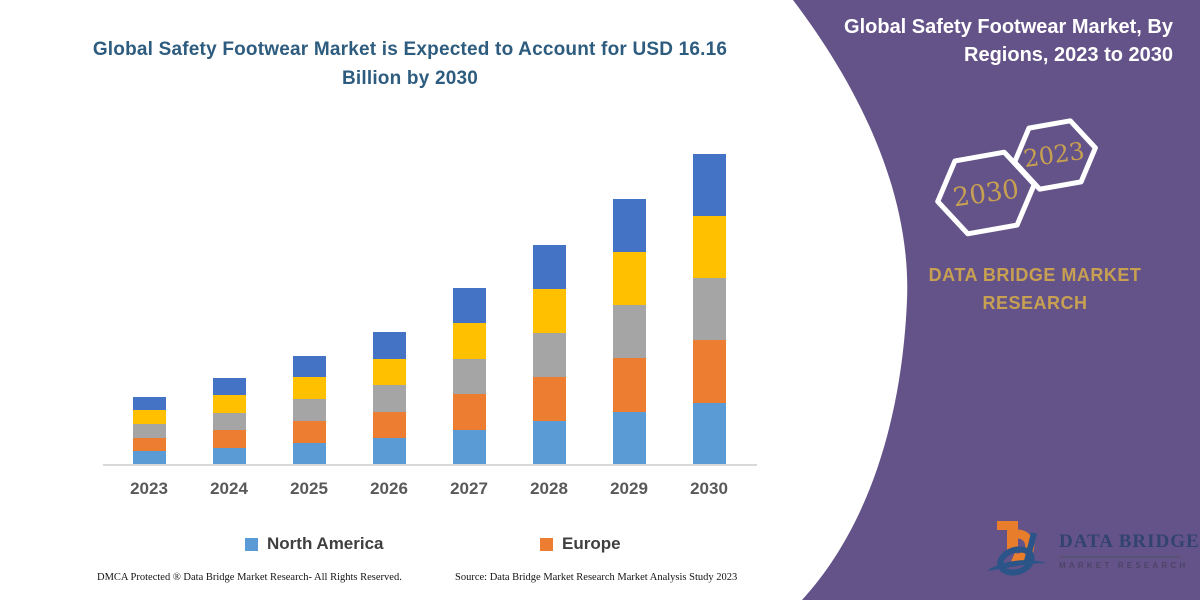 This screenshot has width=1200, height=600. What do you see at coordinates (1035, 289) in the screenshot?
I see `brand-wordmark: DATA BRIDGE MARKET RESEARCH` at bounding box center [1035, 289].